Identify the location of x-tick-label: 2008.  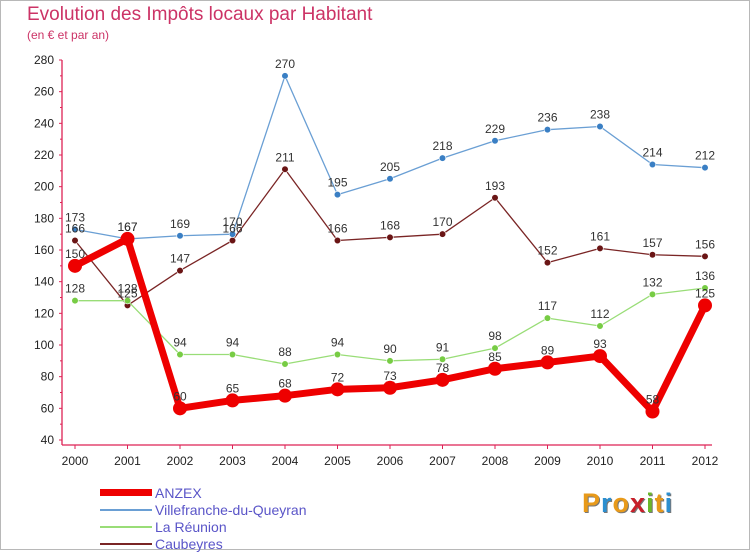
(495, 461).